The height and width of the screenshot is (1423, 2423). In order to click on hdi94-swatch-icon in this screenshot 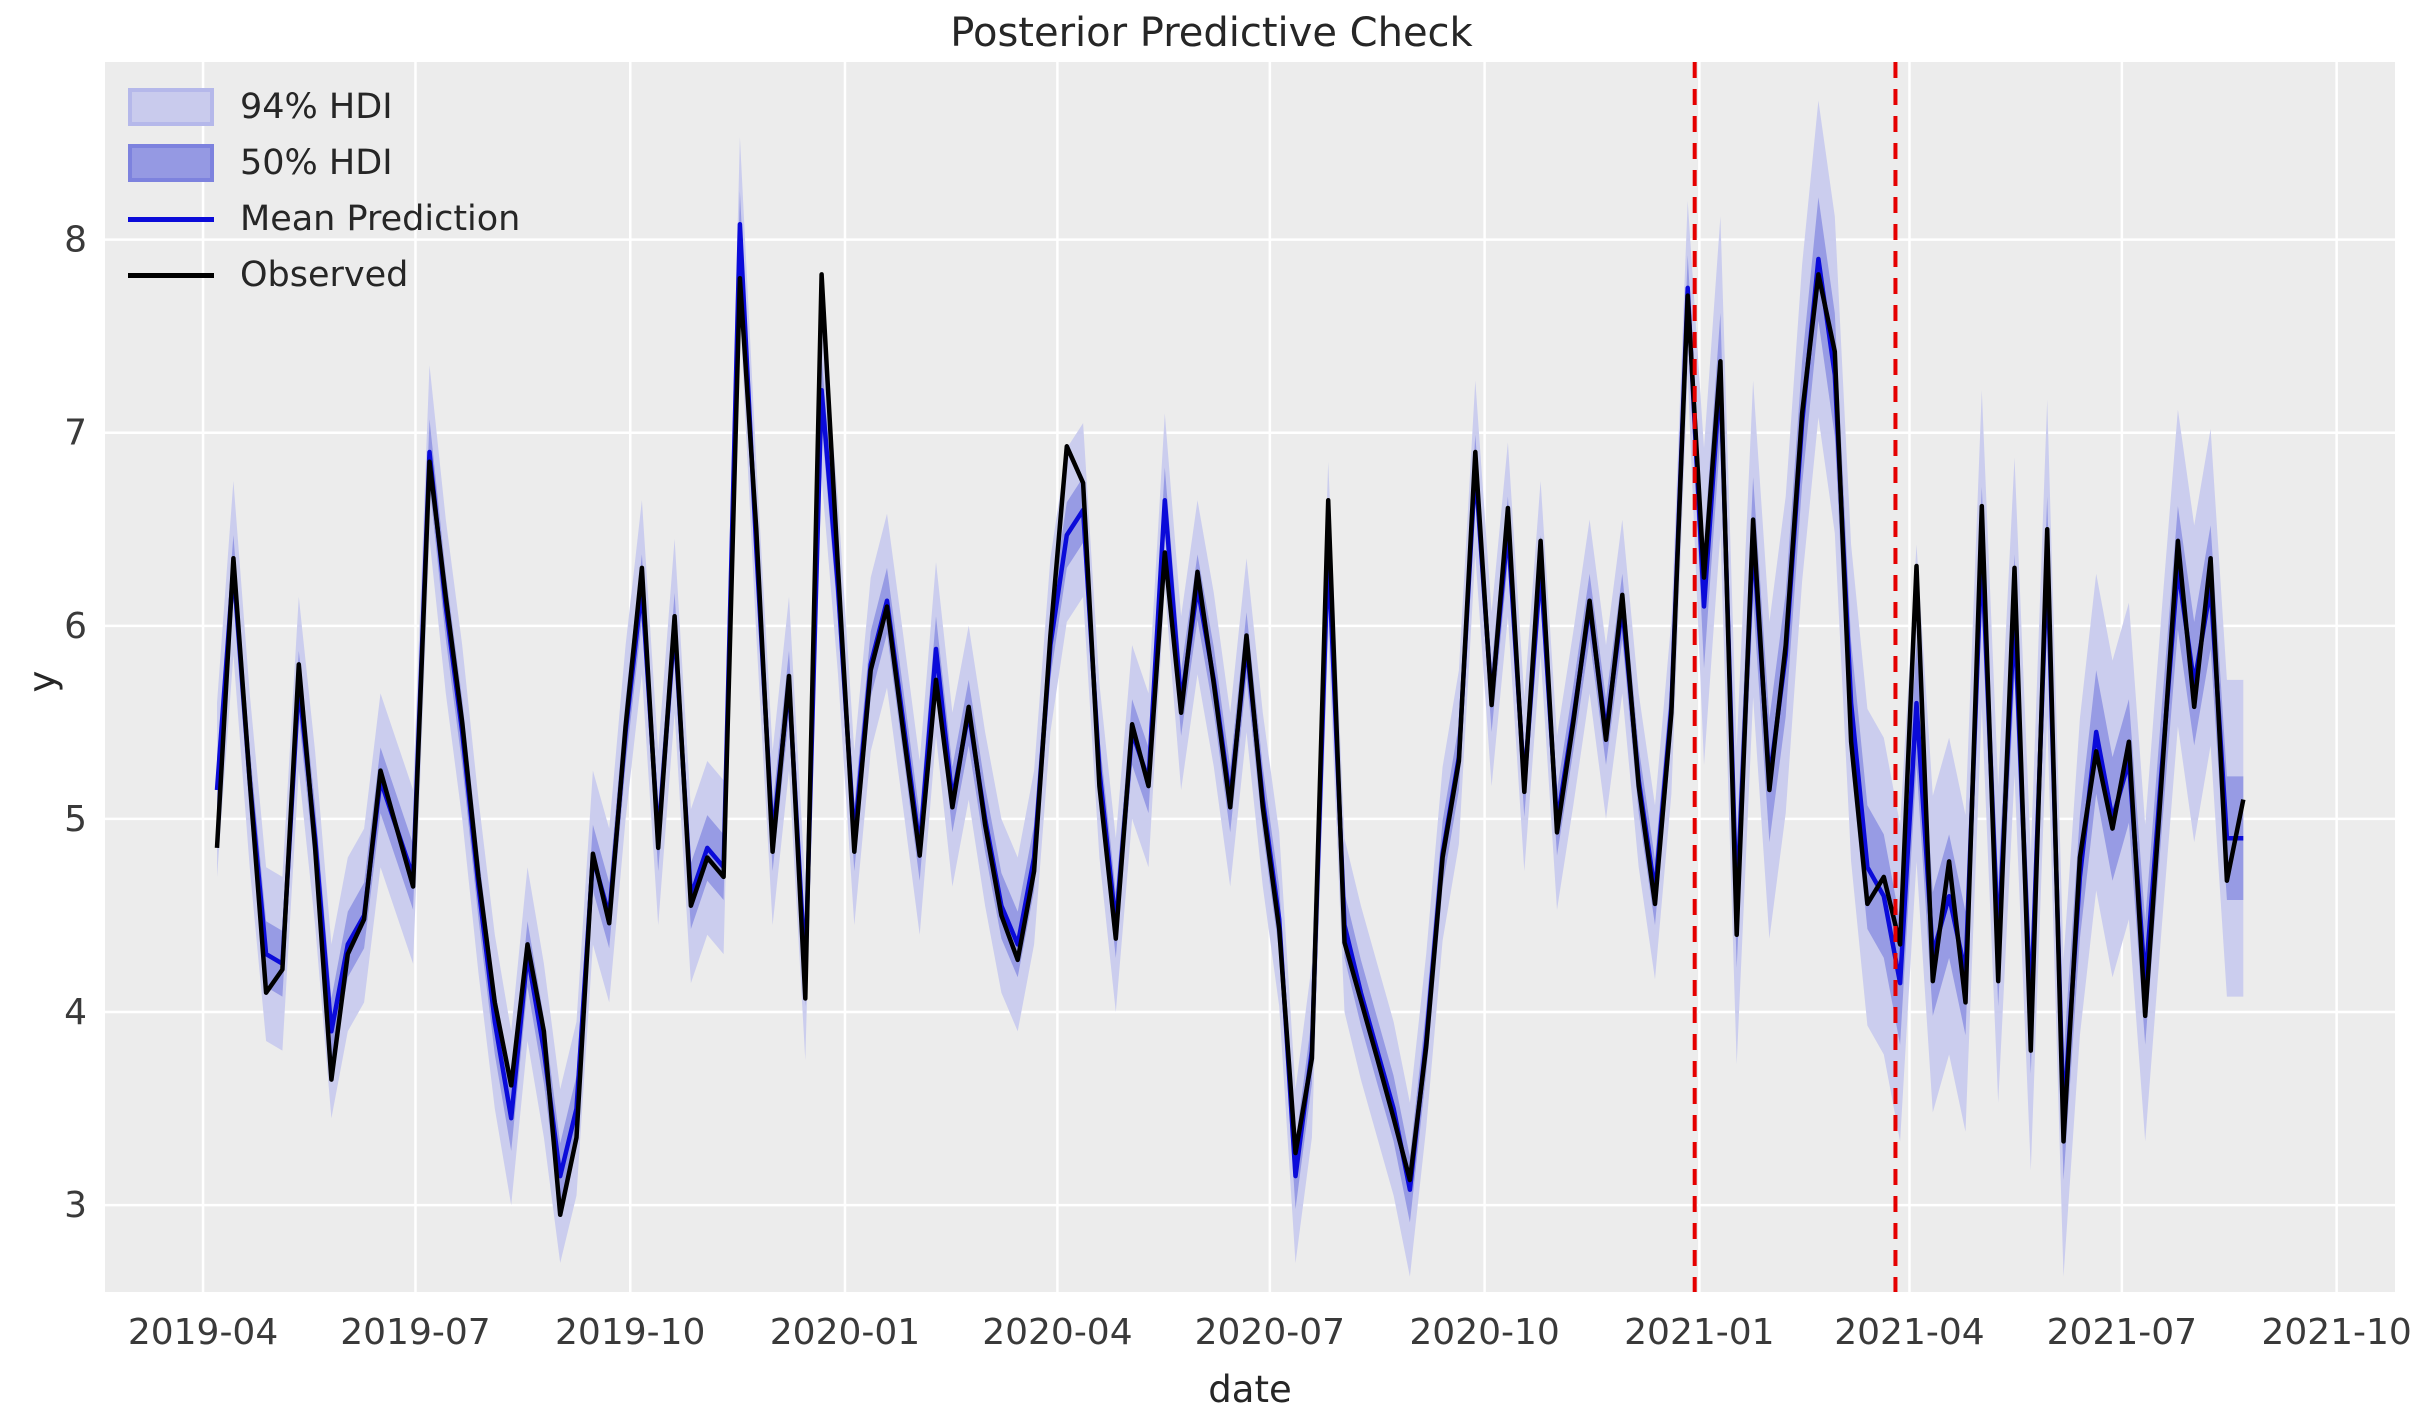, I will do `click(171, 107)`.